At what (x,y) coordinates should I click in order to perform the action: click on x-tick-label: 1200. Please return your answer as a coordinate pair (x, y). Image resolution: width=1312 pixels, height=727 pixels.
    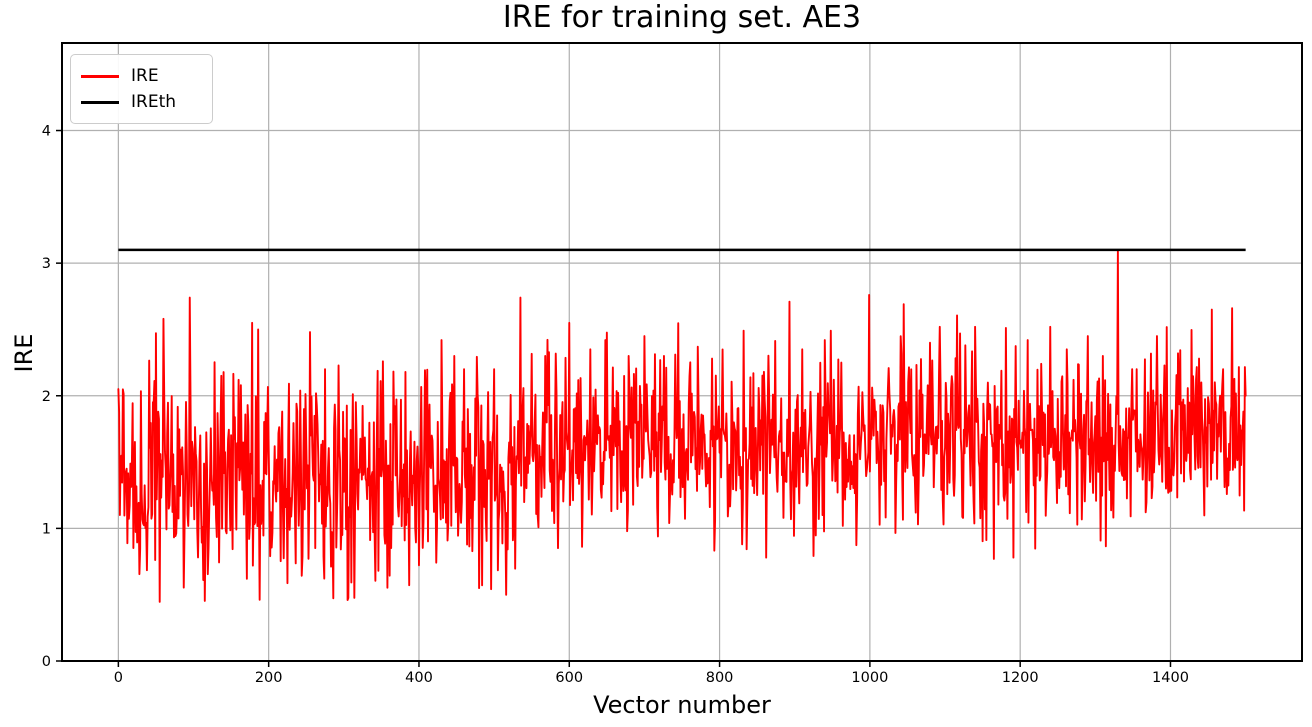
    Looking at the image, I should click on (1020, 678).